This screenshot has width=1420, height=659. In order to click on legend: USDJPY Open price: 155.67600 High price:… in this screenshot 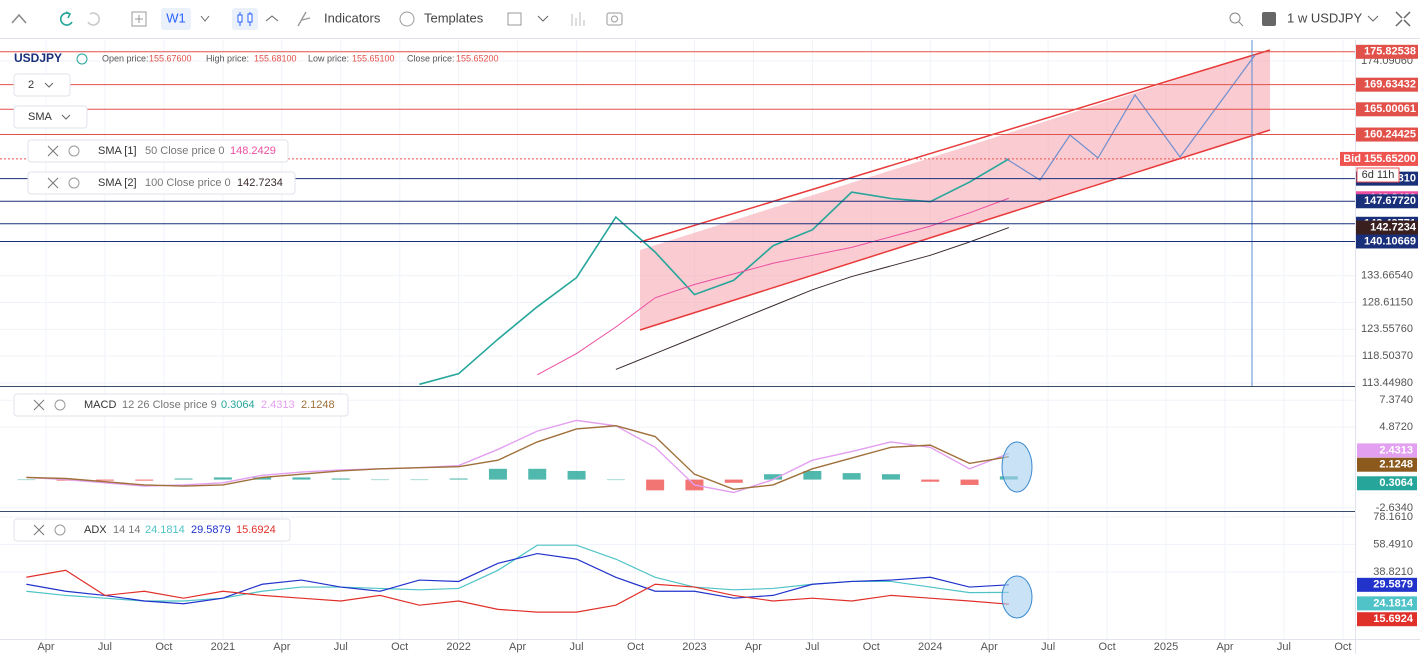, I will do `click(256, 58)`.